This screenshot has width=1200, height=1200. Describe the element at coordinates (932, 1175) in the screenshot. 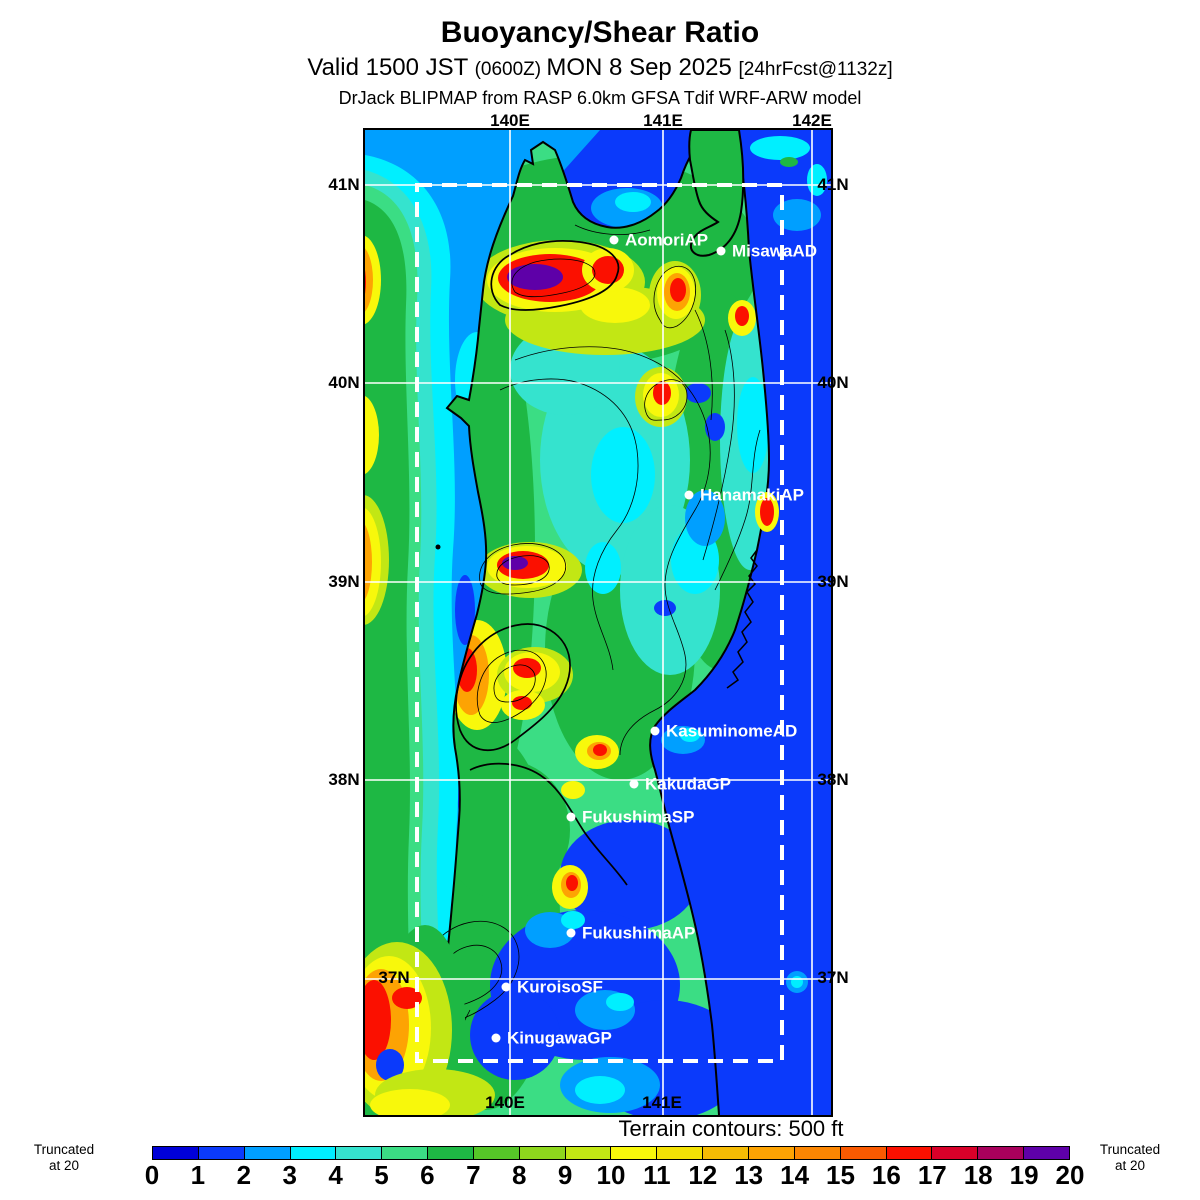

I see `colorbar-tick-label: 17` at that location.